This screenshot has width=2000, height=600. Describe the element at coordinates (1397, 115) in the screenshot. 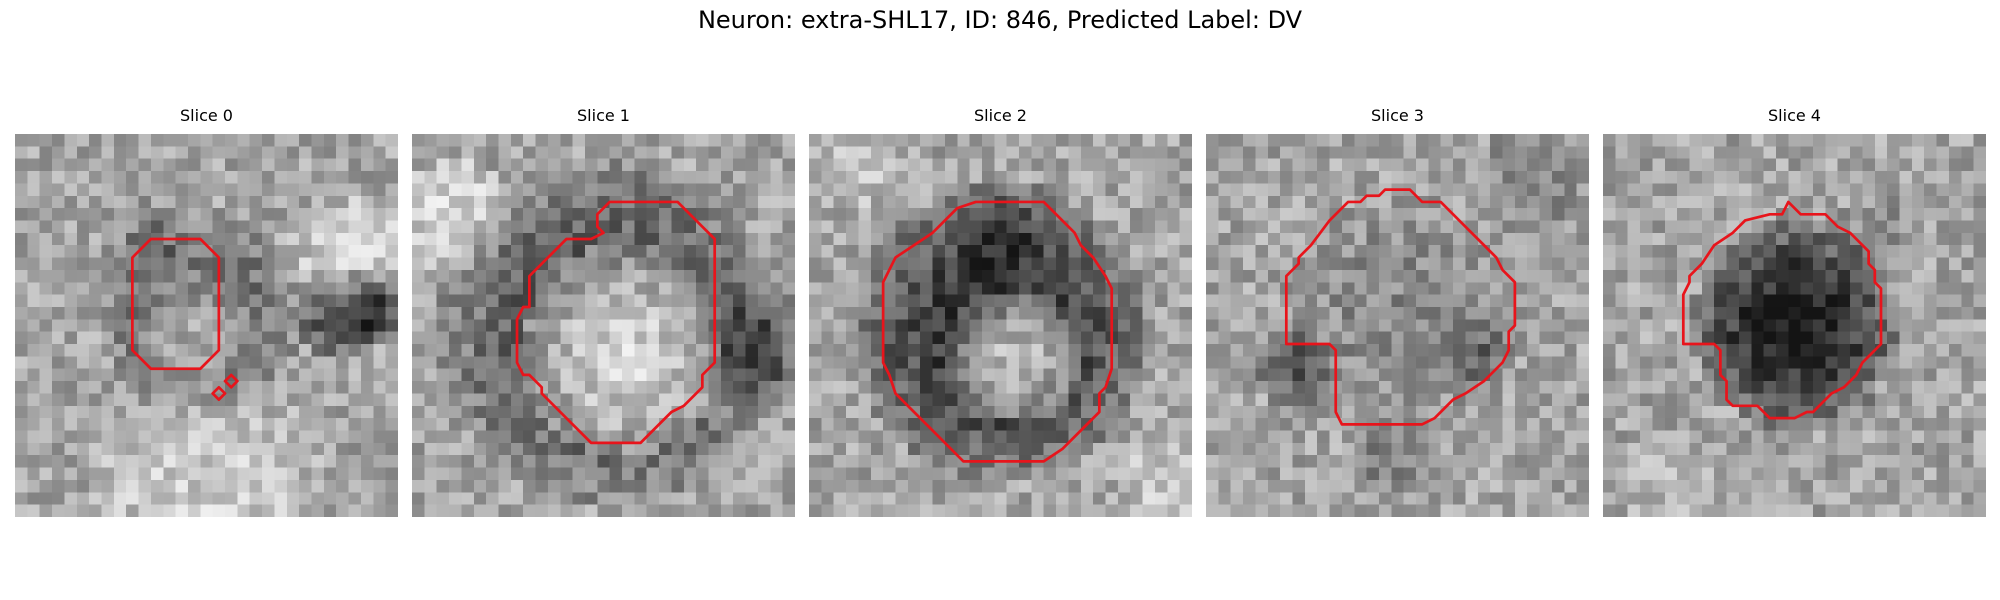

I see `slice-title: Slice 3` at that location.